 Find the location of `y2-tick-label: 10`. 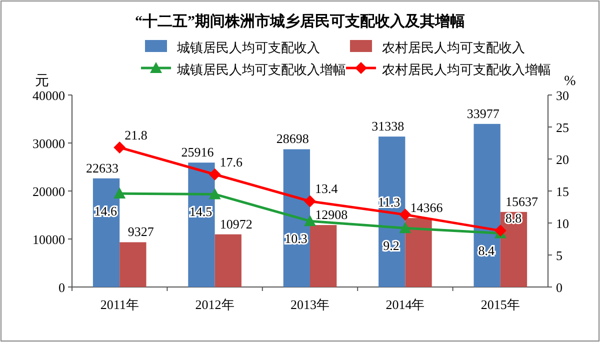

y2-tick-label: 10 is located at coordinates (562, 223).